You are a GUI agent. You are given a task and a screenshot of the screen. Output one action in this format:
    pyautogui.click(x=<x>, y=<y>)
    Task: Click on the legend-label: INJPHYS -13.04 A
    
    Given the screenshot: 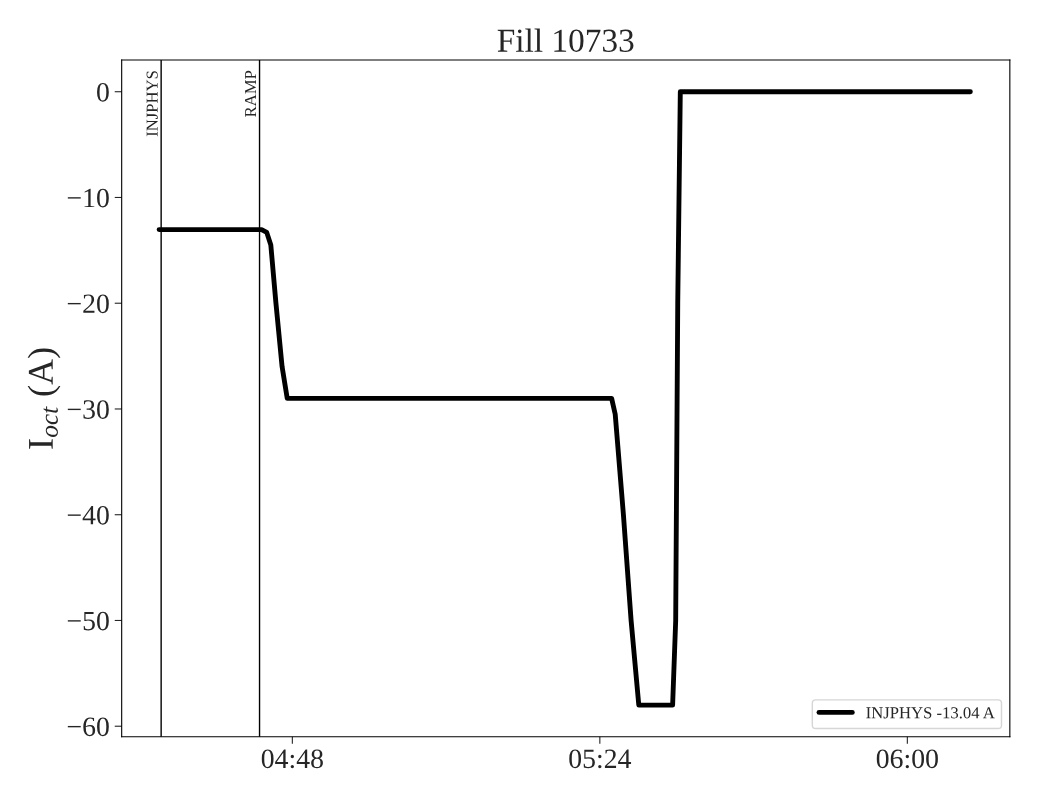 What is the action you would take?
    pyautogui.click(x=930, y=713)
    